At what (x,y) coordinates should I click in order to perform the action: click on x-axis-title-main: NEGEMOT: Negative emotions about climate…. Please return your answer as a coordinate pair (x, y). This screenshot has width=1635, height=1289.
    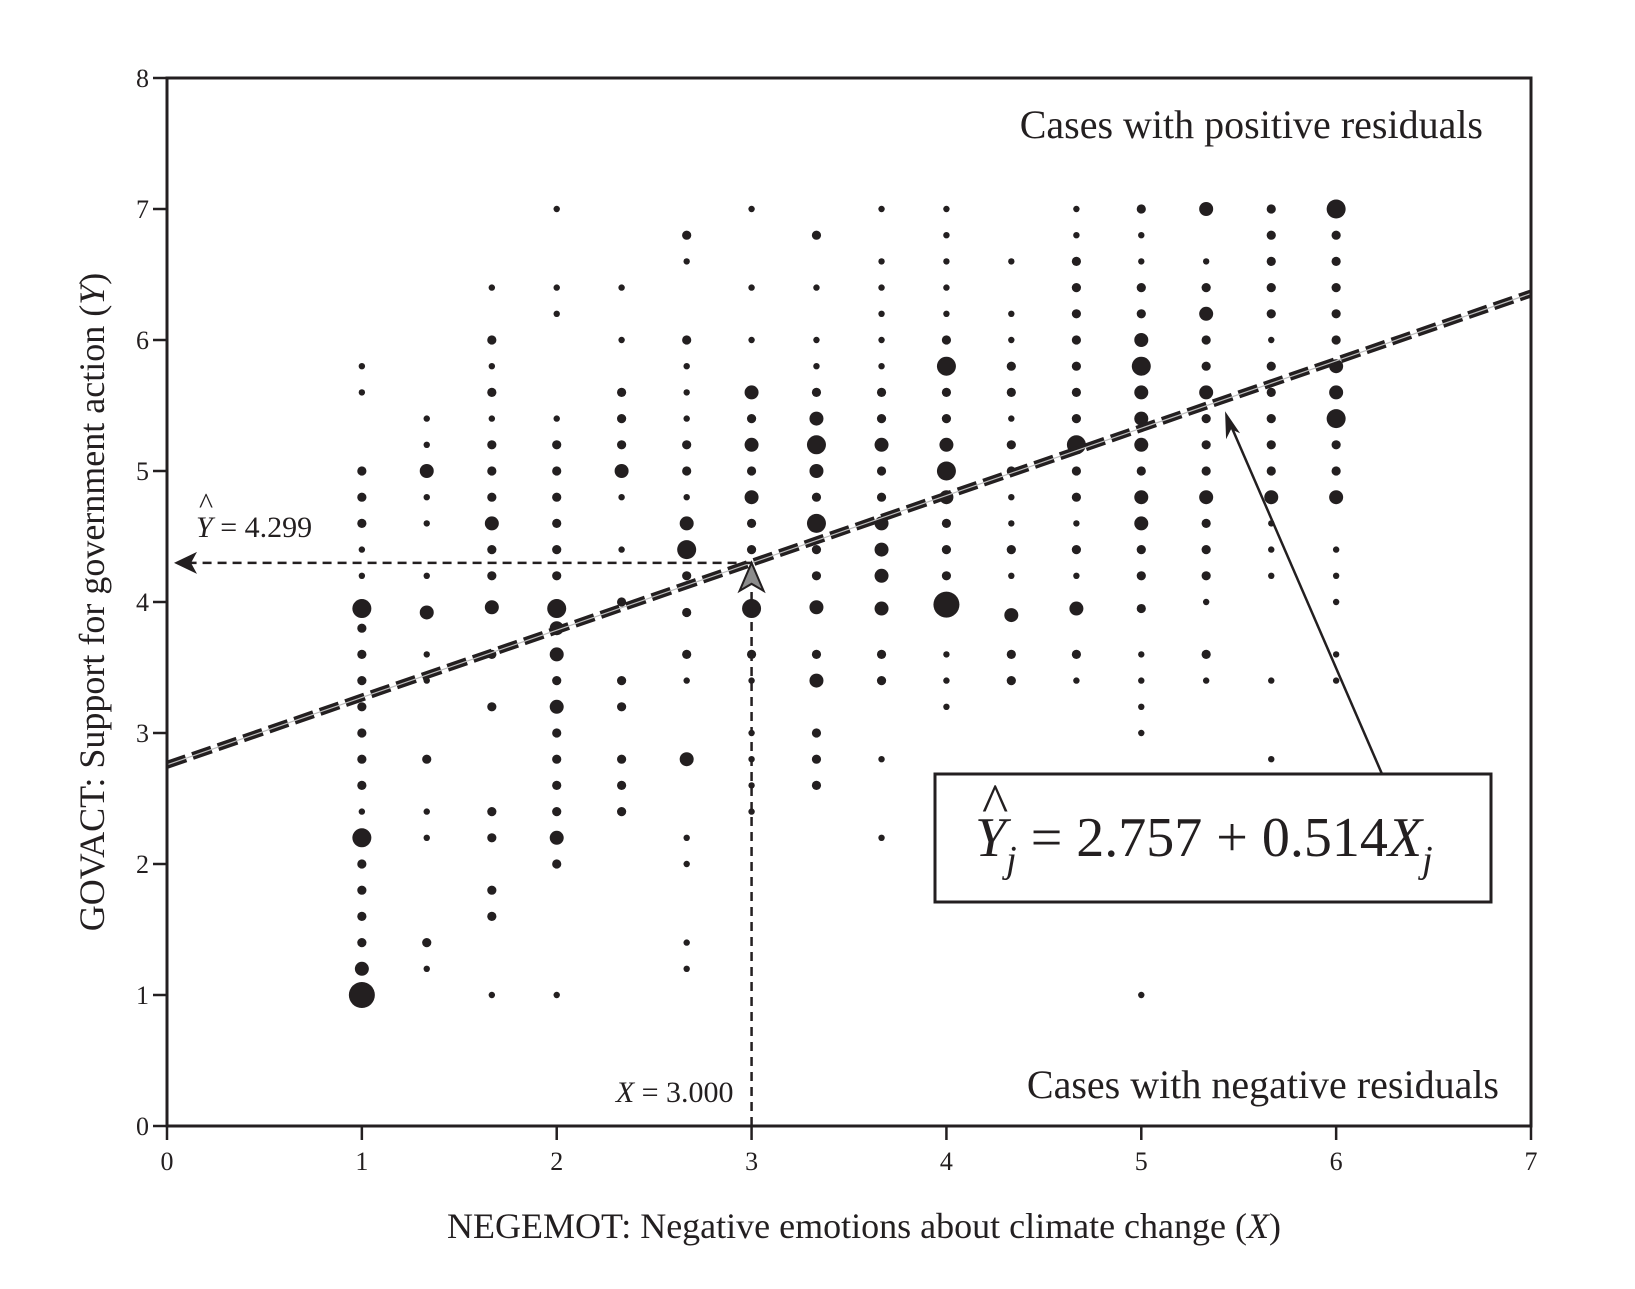
    Looking at the image, I should click on (847, 1226).